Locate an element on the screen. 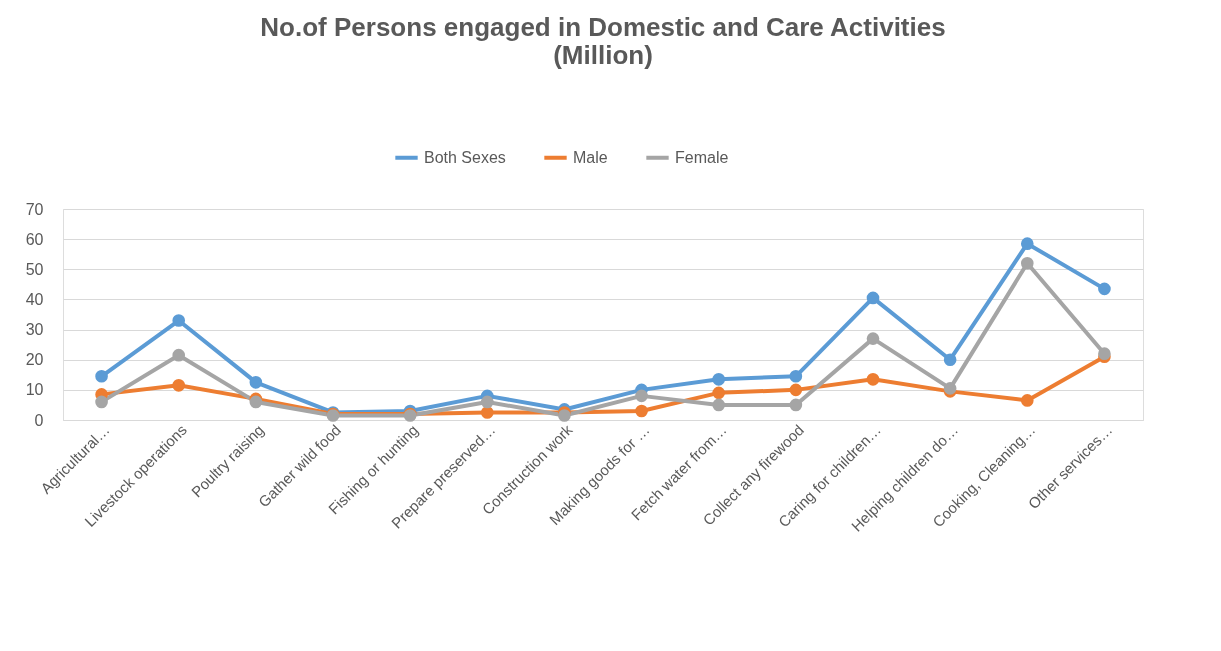 The image size is (1221, 651). y-tick-label: 0 is located at coordinates (39, 420).